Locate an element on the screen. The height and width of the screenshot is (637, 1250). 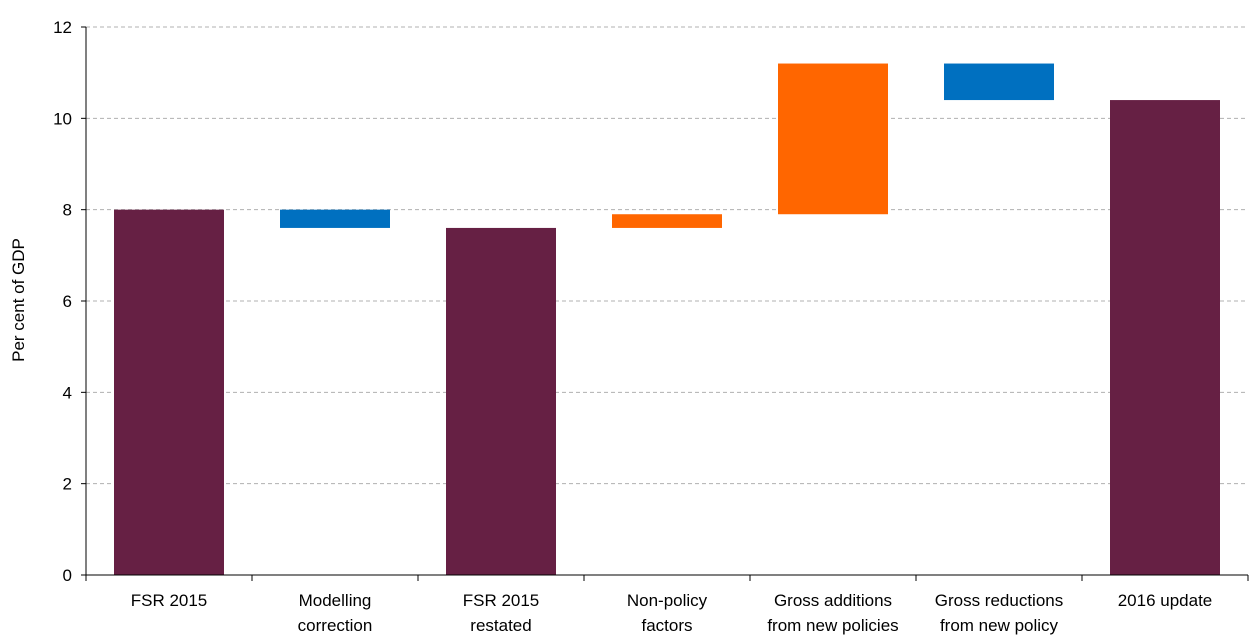
y-tick-label: 4 is located at coordinates (67, 392).